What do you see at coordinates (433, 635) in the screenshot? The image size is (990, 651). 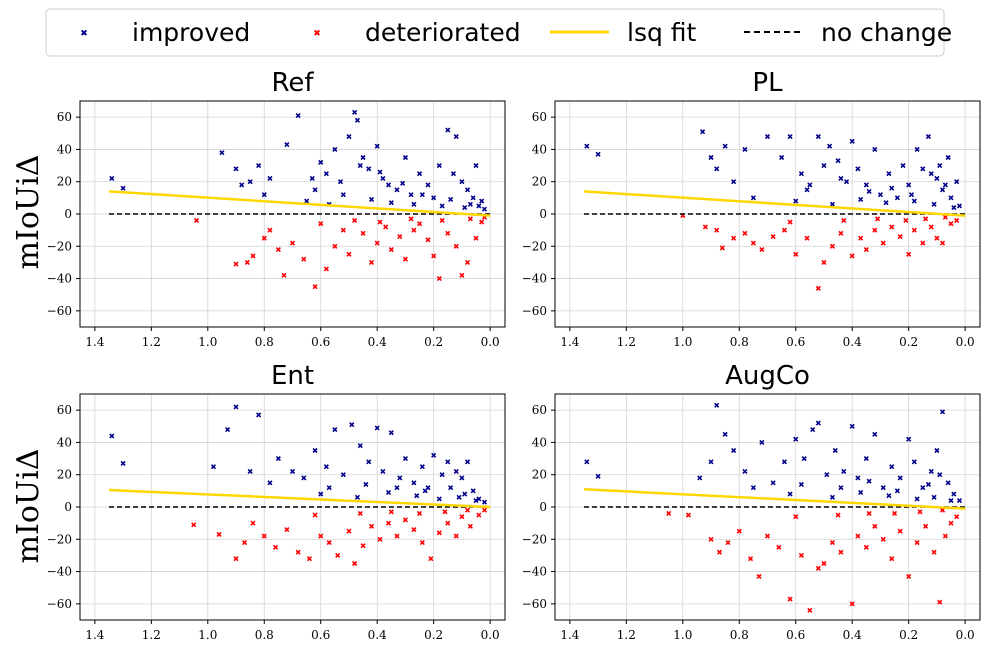 I see `x-tick-label: 0.2` at bounding box center [433, 635].